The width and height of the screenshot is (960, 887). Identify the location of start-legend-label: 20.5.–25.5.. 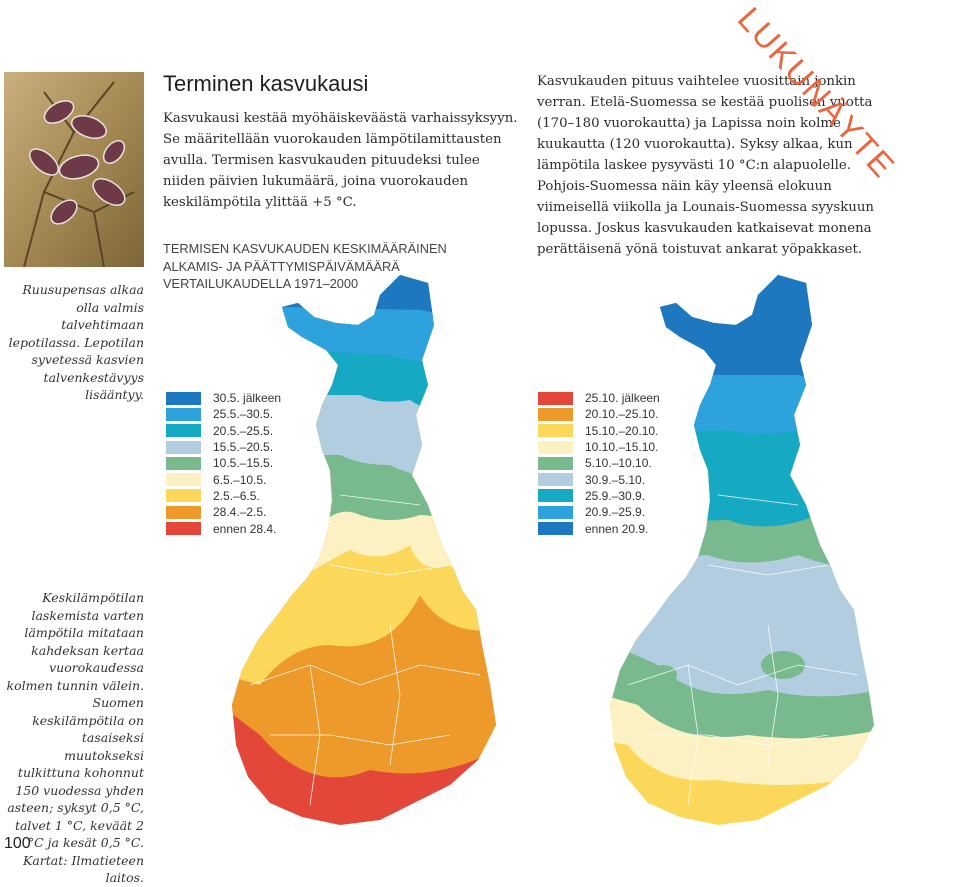
(243, 430).